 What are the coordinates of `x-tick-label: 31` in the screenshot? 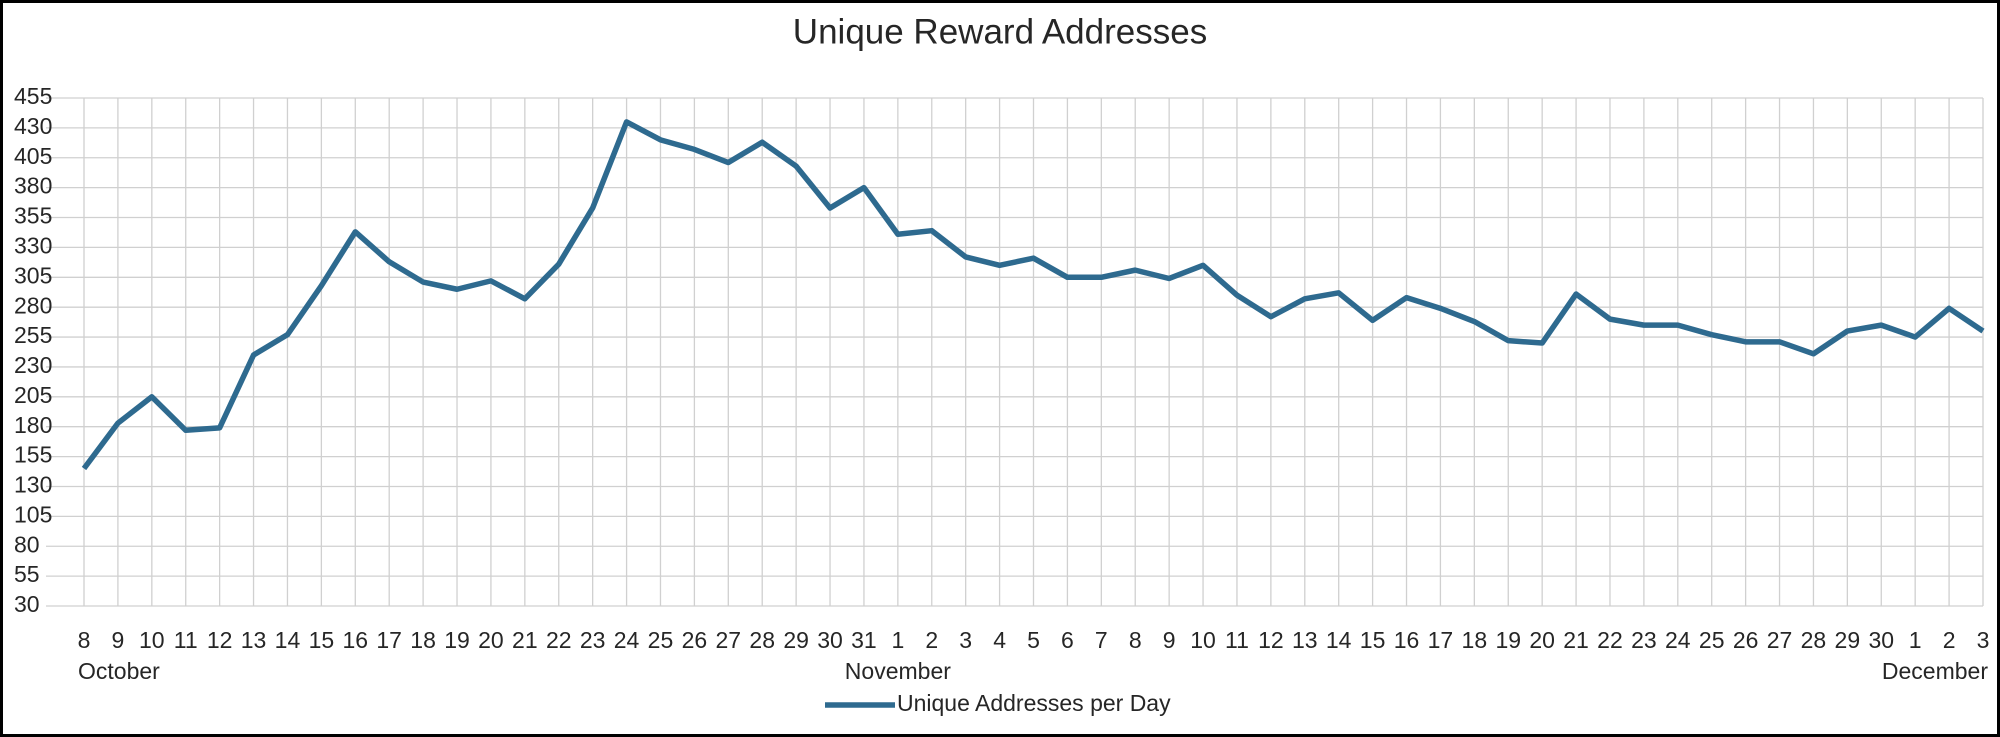 It's located at (864, 640).